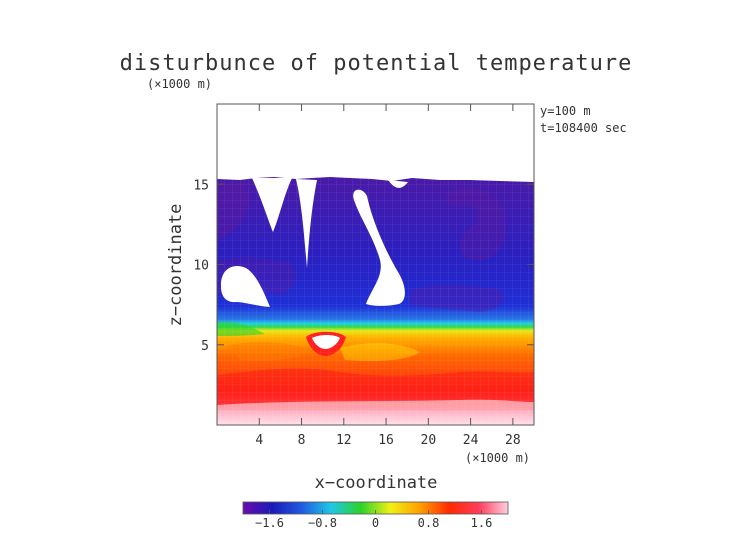  I want to click on x-axis-label: x−coordinate, so click(376, 483).